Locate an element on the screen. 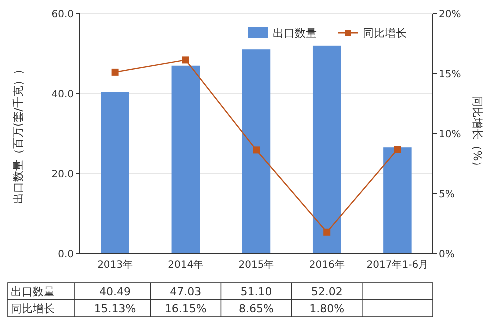  data-label: 8.65% is located at coordinates (256, 309).